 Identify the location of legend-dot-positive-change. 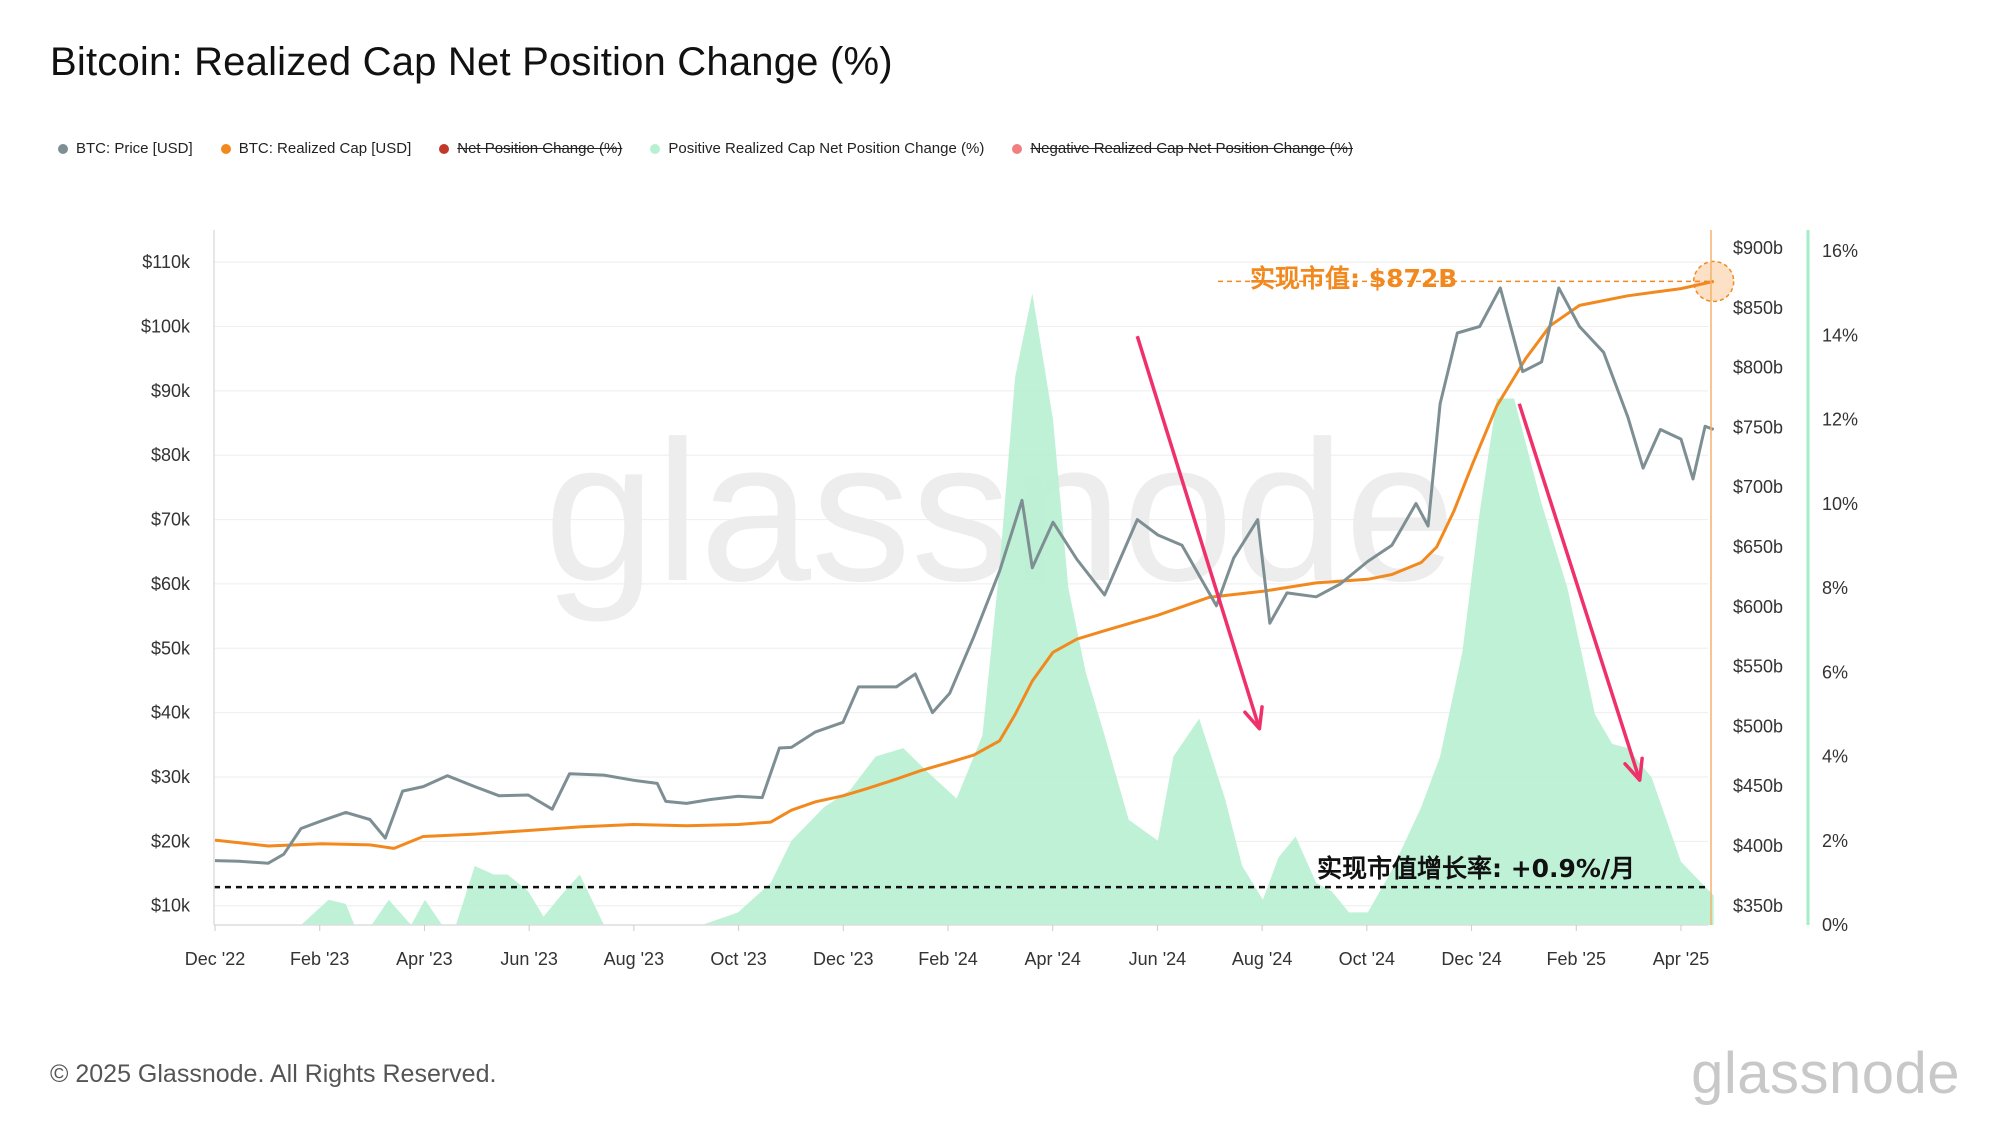
(655, 148).